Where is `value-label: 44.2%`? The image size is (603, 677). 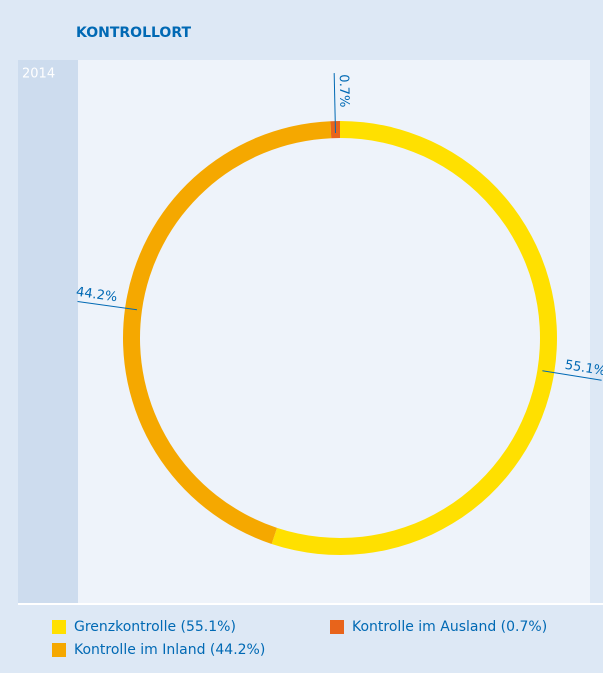 value-label: 44.2% is located at coordinates (96, 295).